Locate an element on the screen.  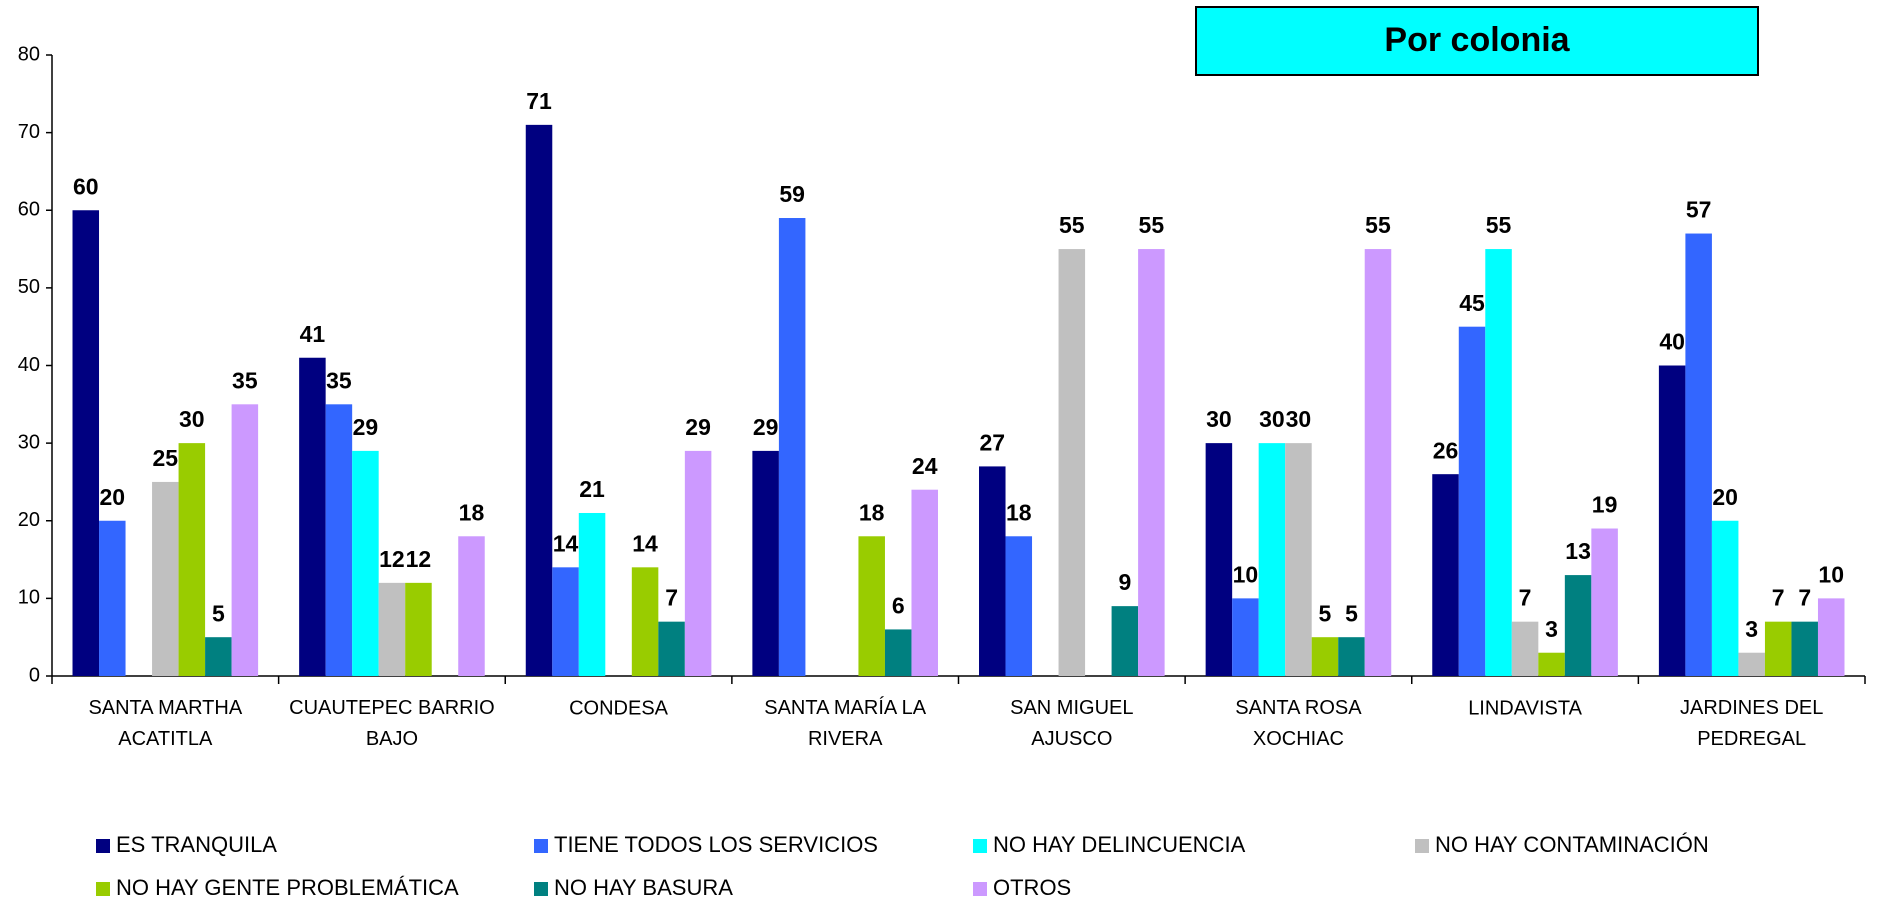
y-tick-label: 80 is located at coordinates (29, 54).